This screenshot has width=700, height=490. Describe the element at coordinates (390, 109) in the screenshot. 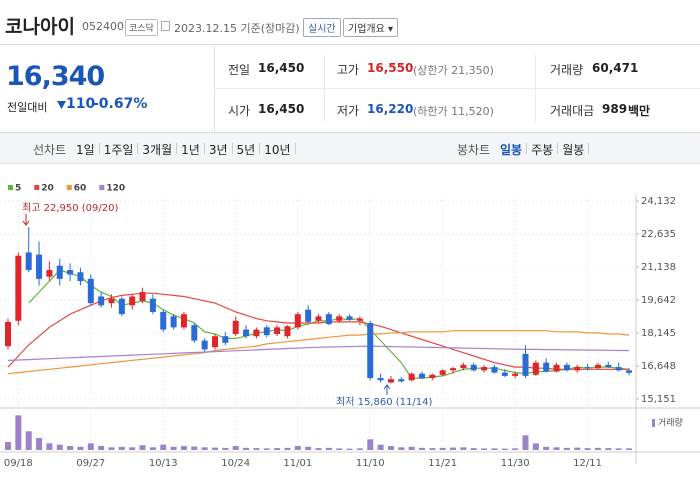

I see `quote-value: 16,220` at that location.